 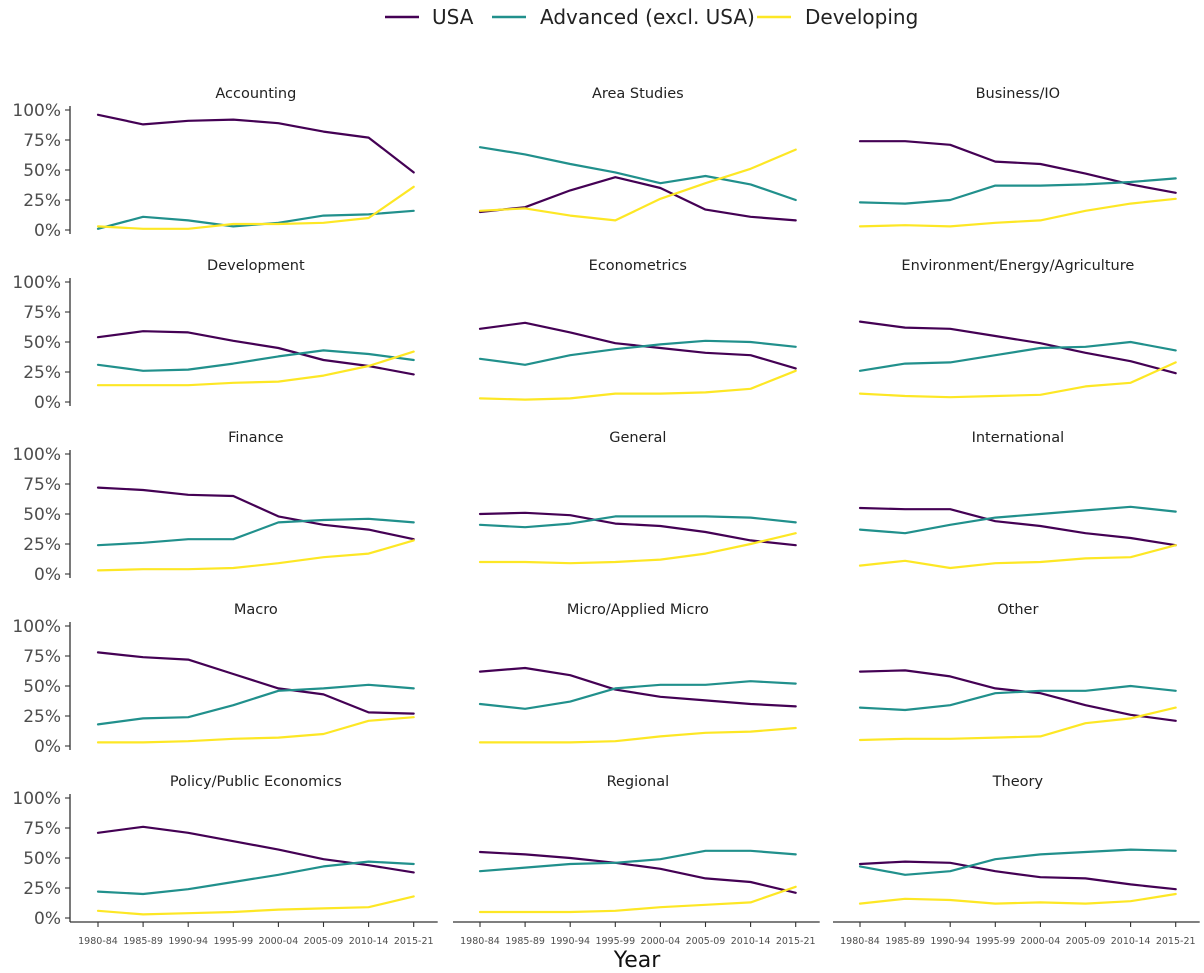 I want to click on panel-other: Other, so click(x=1017, y=672).